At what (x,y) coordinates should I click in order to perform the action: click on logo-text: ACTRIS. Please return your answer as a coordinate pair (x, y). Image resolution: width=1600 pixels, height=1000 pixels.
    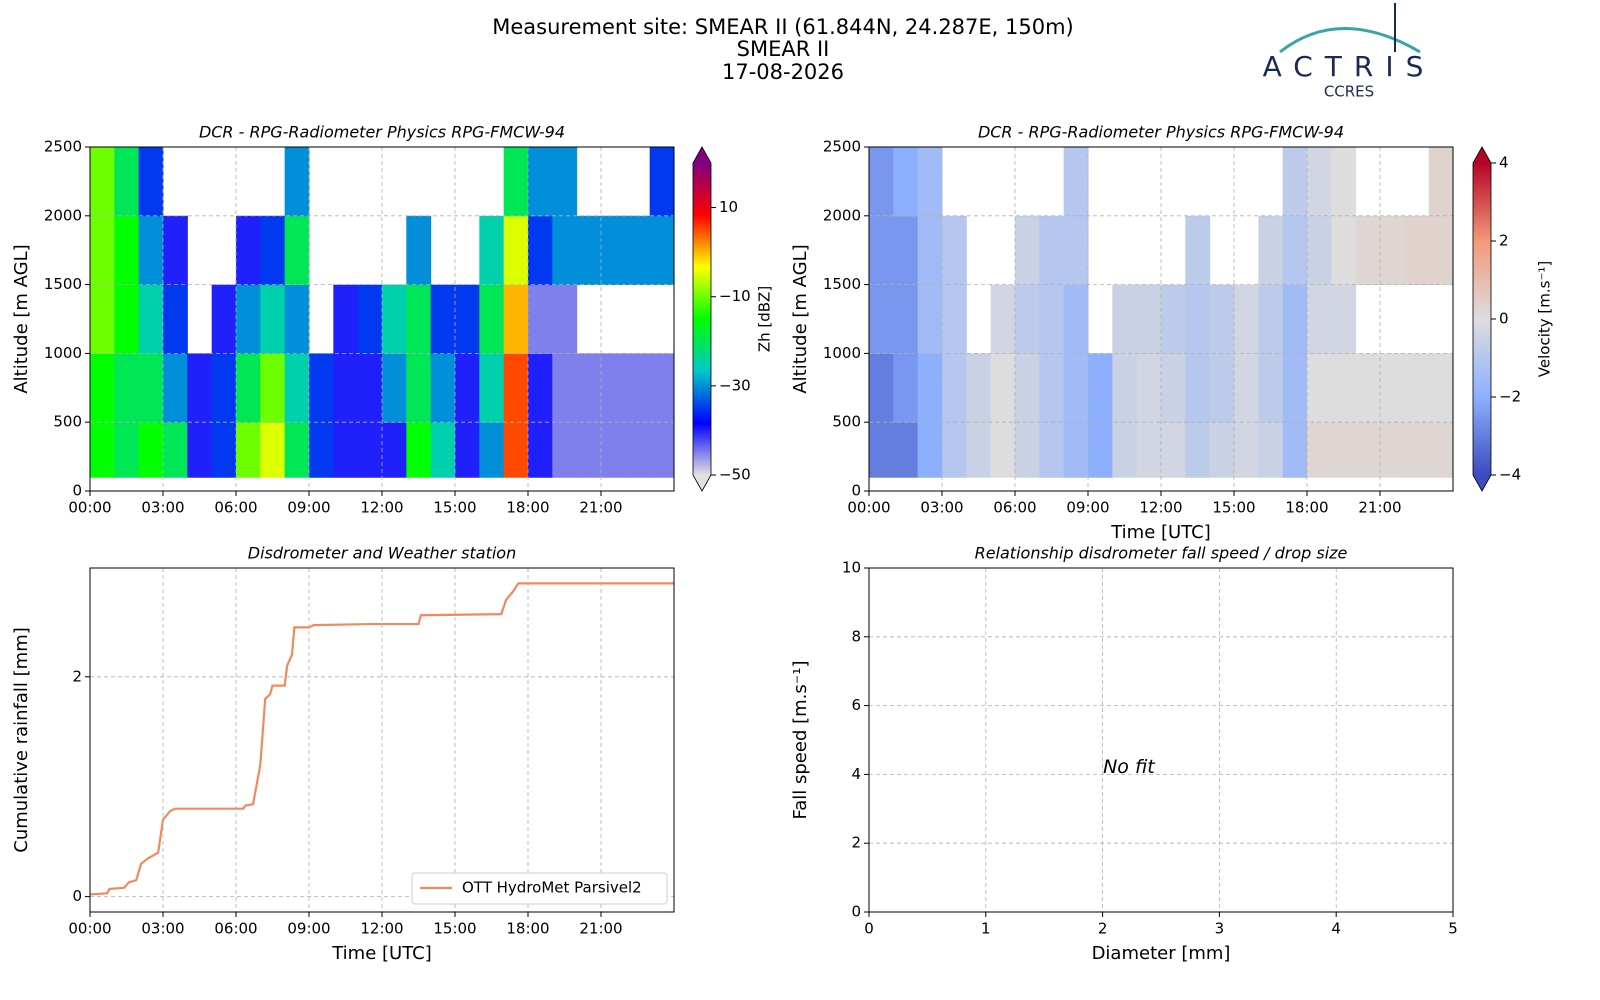
    Looking at the image, I should click on (1349, 66).